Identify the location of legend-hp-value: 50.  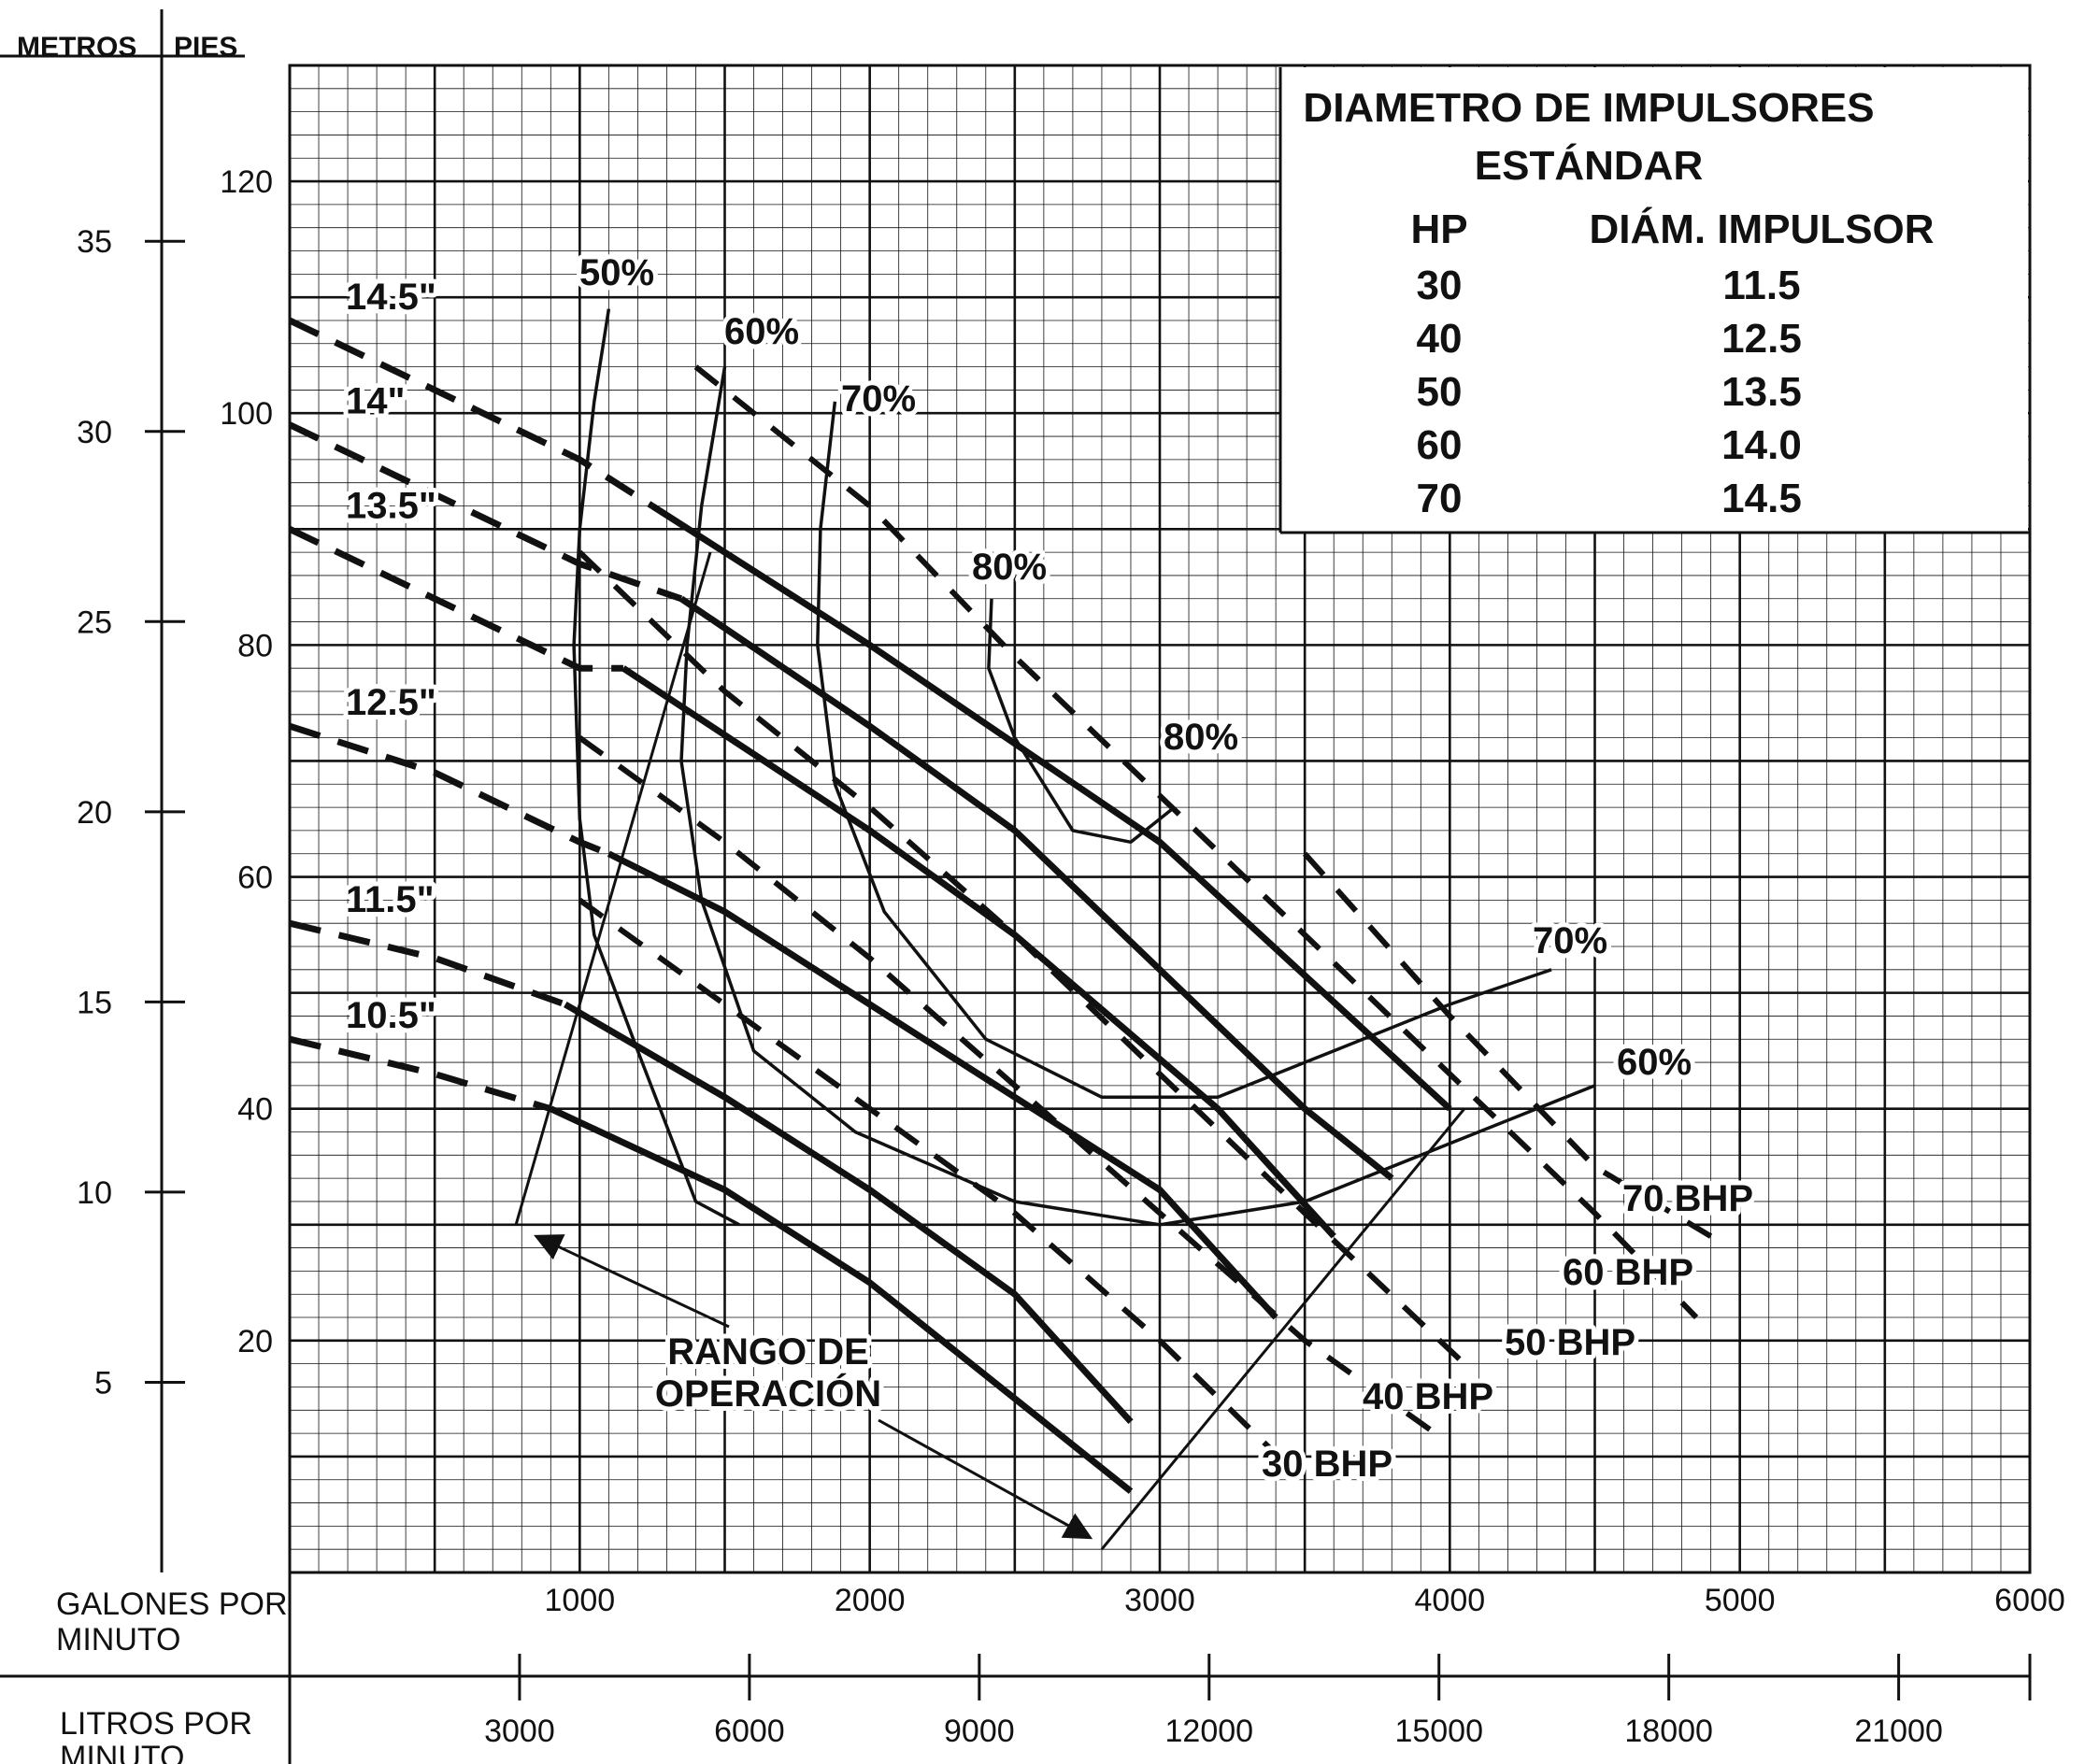
(1440, 392).